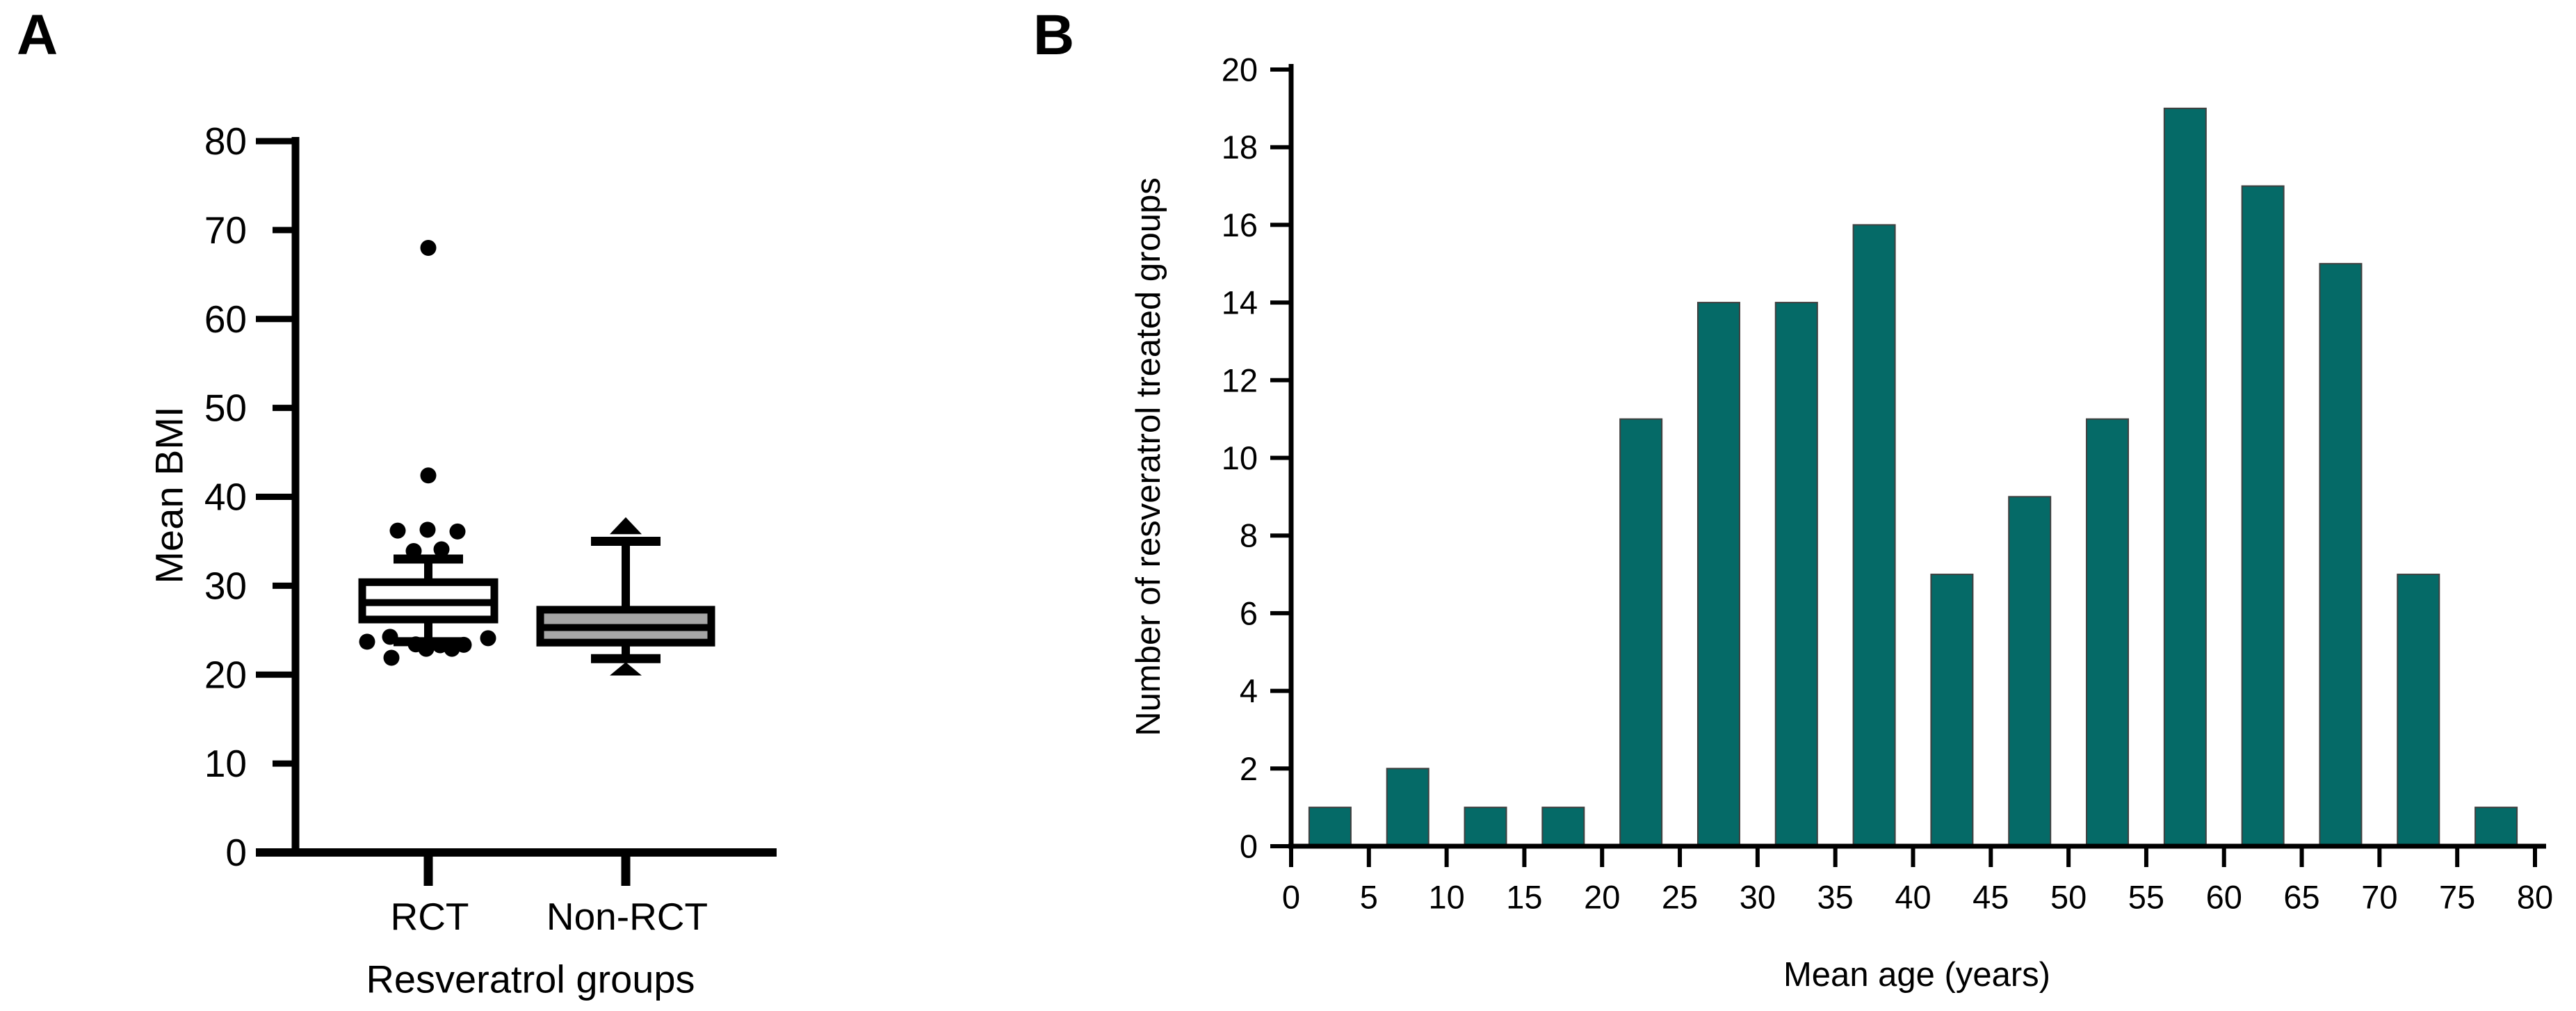  Describe the element at coordinates (1291, 898) in the screenshot. I see `panel-b-x-tick-label-0: 0` at that location.